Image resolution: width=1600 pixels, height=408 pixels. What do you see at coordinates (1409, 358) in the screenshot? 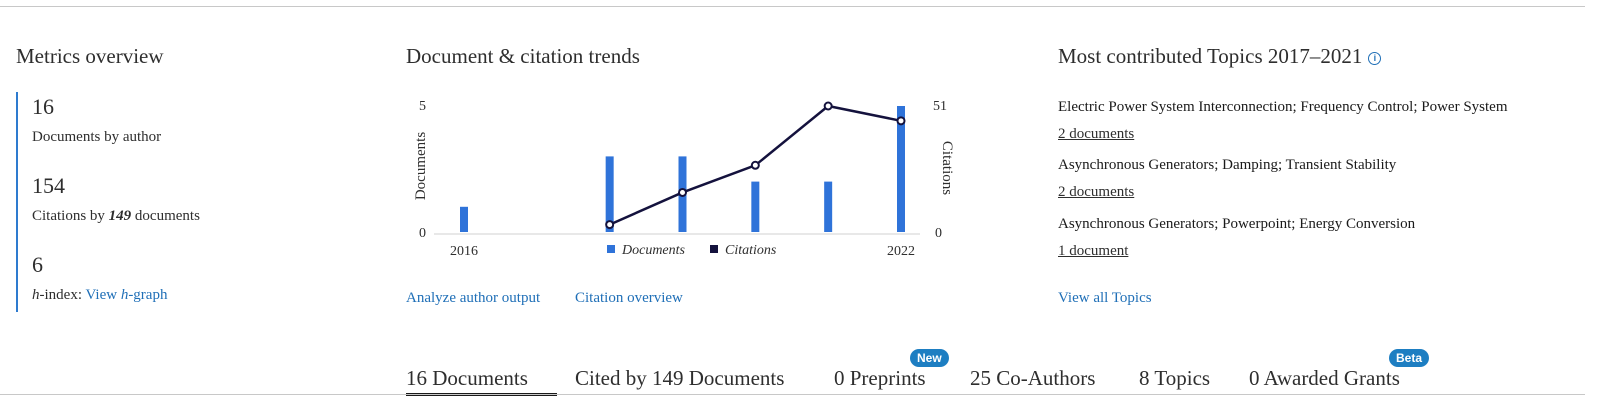
I see `beta-badge: Beta` at bounding box center [1409, 358].